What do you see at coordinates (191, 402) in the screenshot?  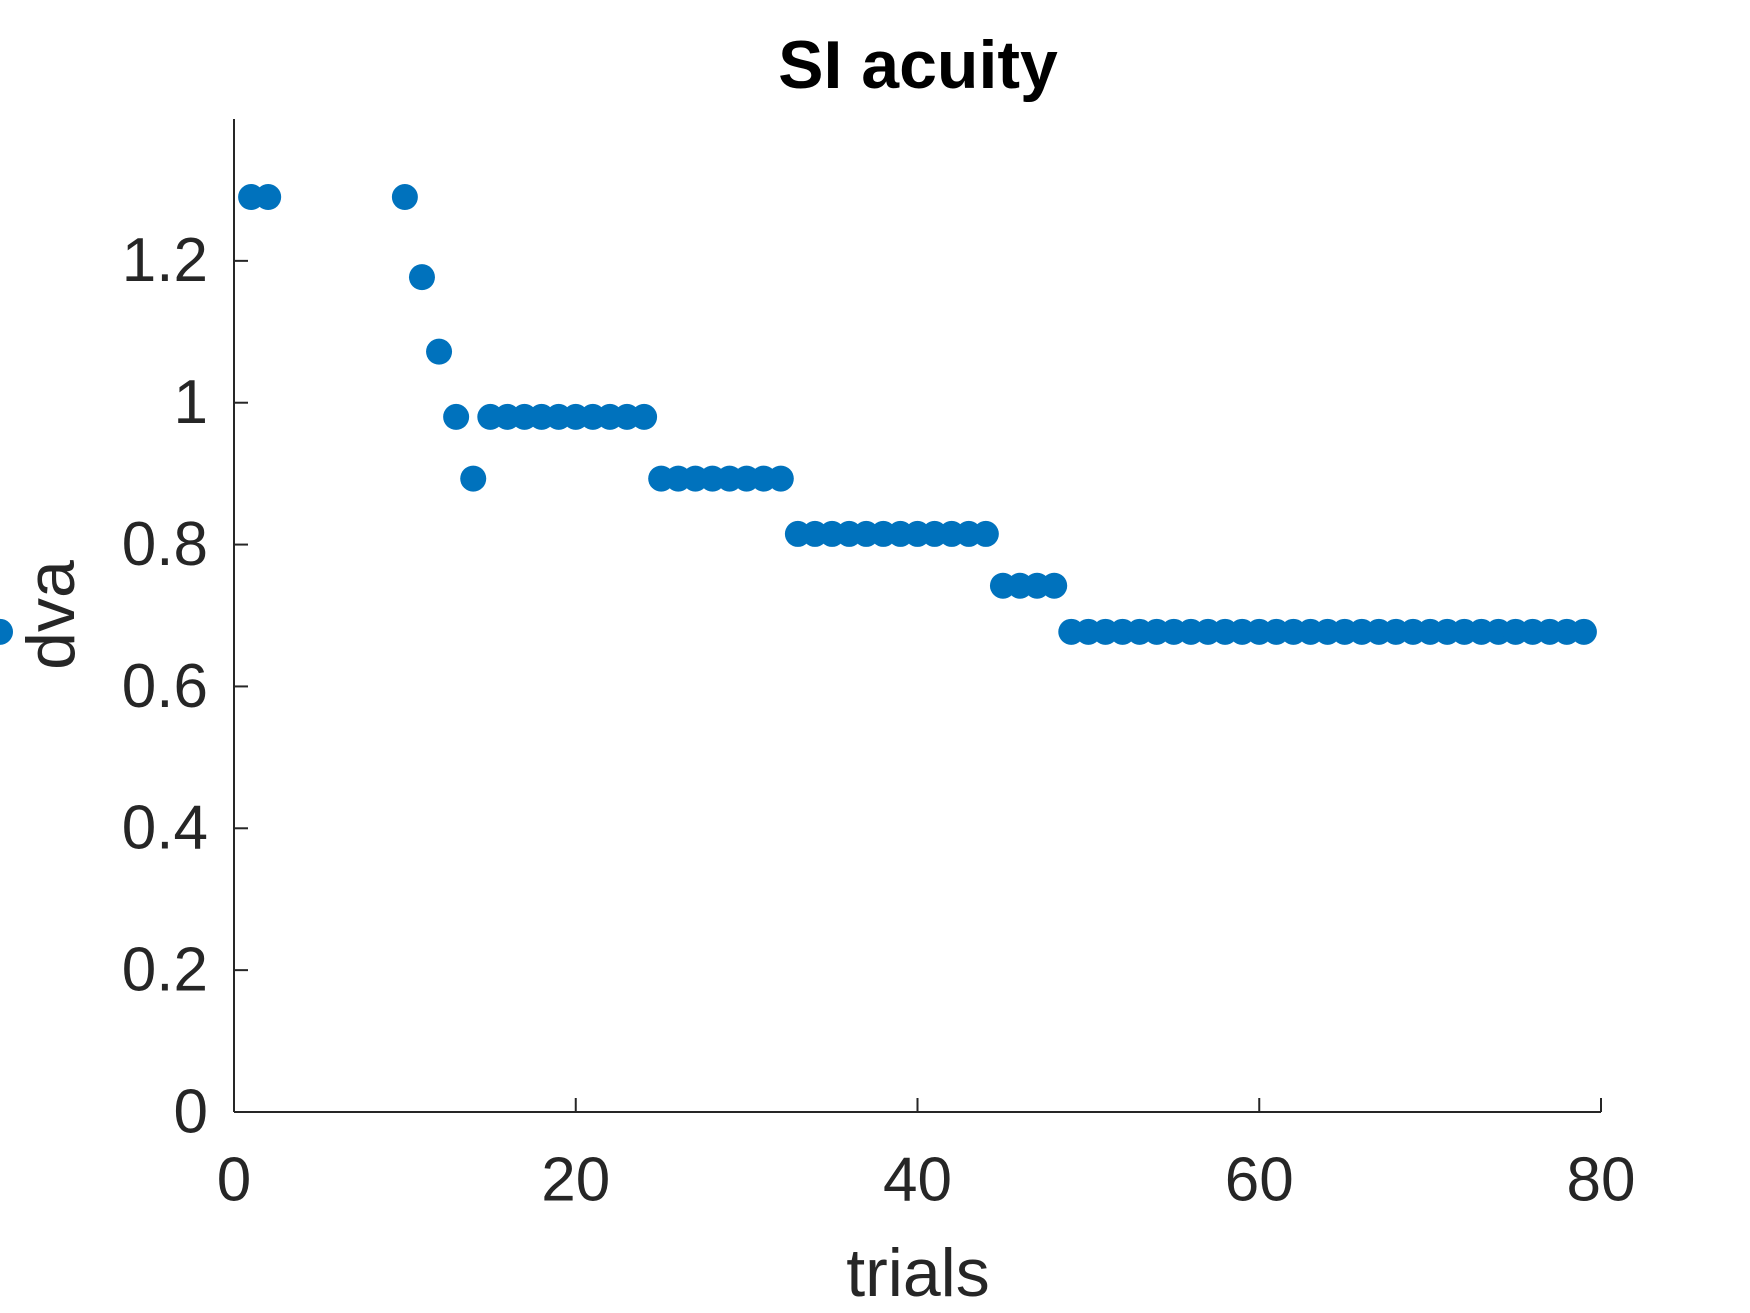 I see `y-tick-label: 1` at bounding box center [191, 402].